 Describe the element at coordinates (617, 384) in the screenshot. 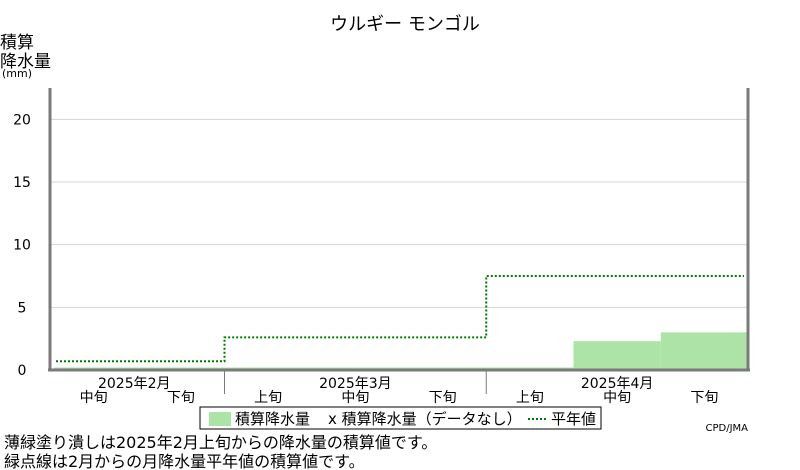

I see `month-label-2: 2025年4月` at that location.